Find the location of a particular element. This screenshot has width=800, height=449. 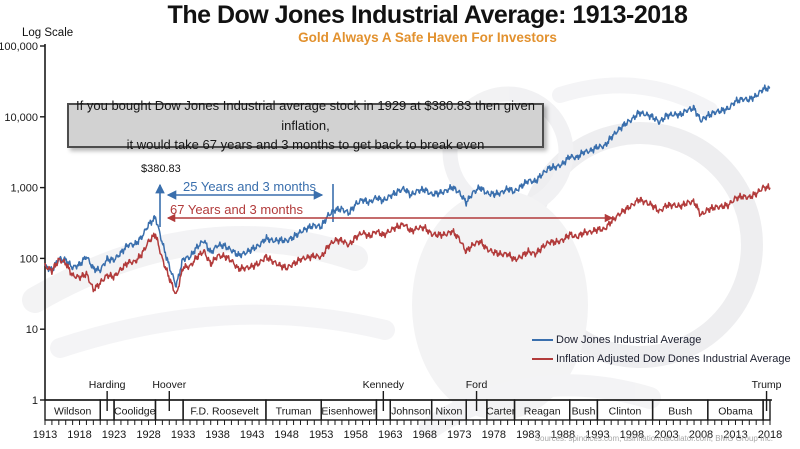

annotation-markers is located at coordinates (384, 205).